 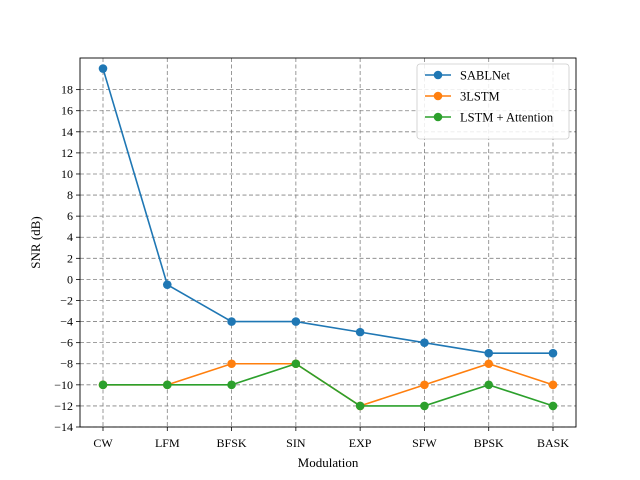 What do you see at coordinates (70, 216) in the screenshot?
I see `y-tick-label: 6` at bounding box center [70, 216].